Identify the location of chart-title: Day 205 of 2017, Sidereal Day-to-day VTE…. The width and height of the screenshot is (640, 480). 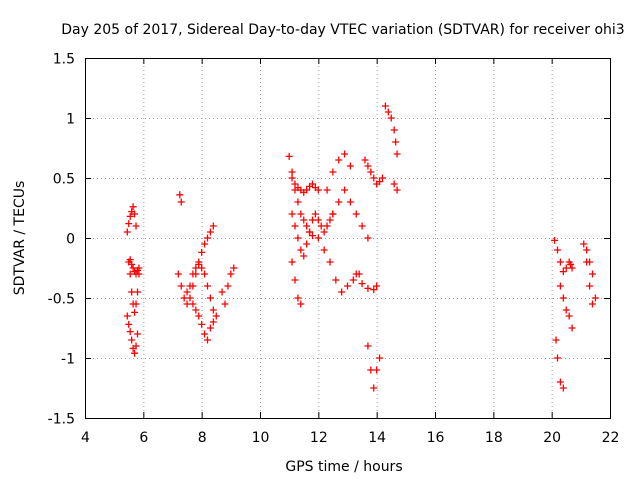
(342, 30).